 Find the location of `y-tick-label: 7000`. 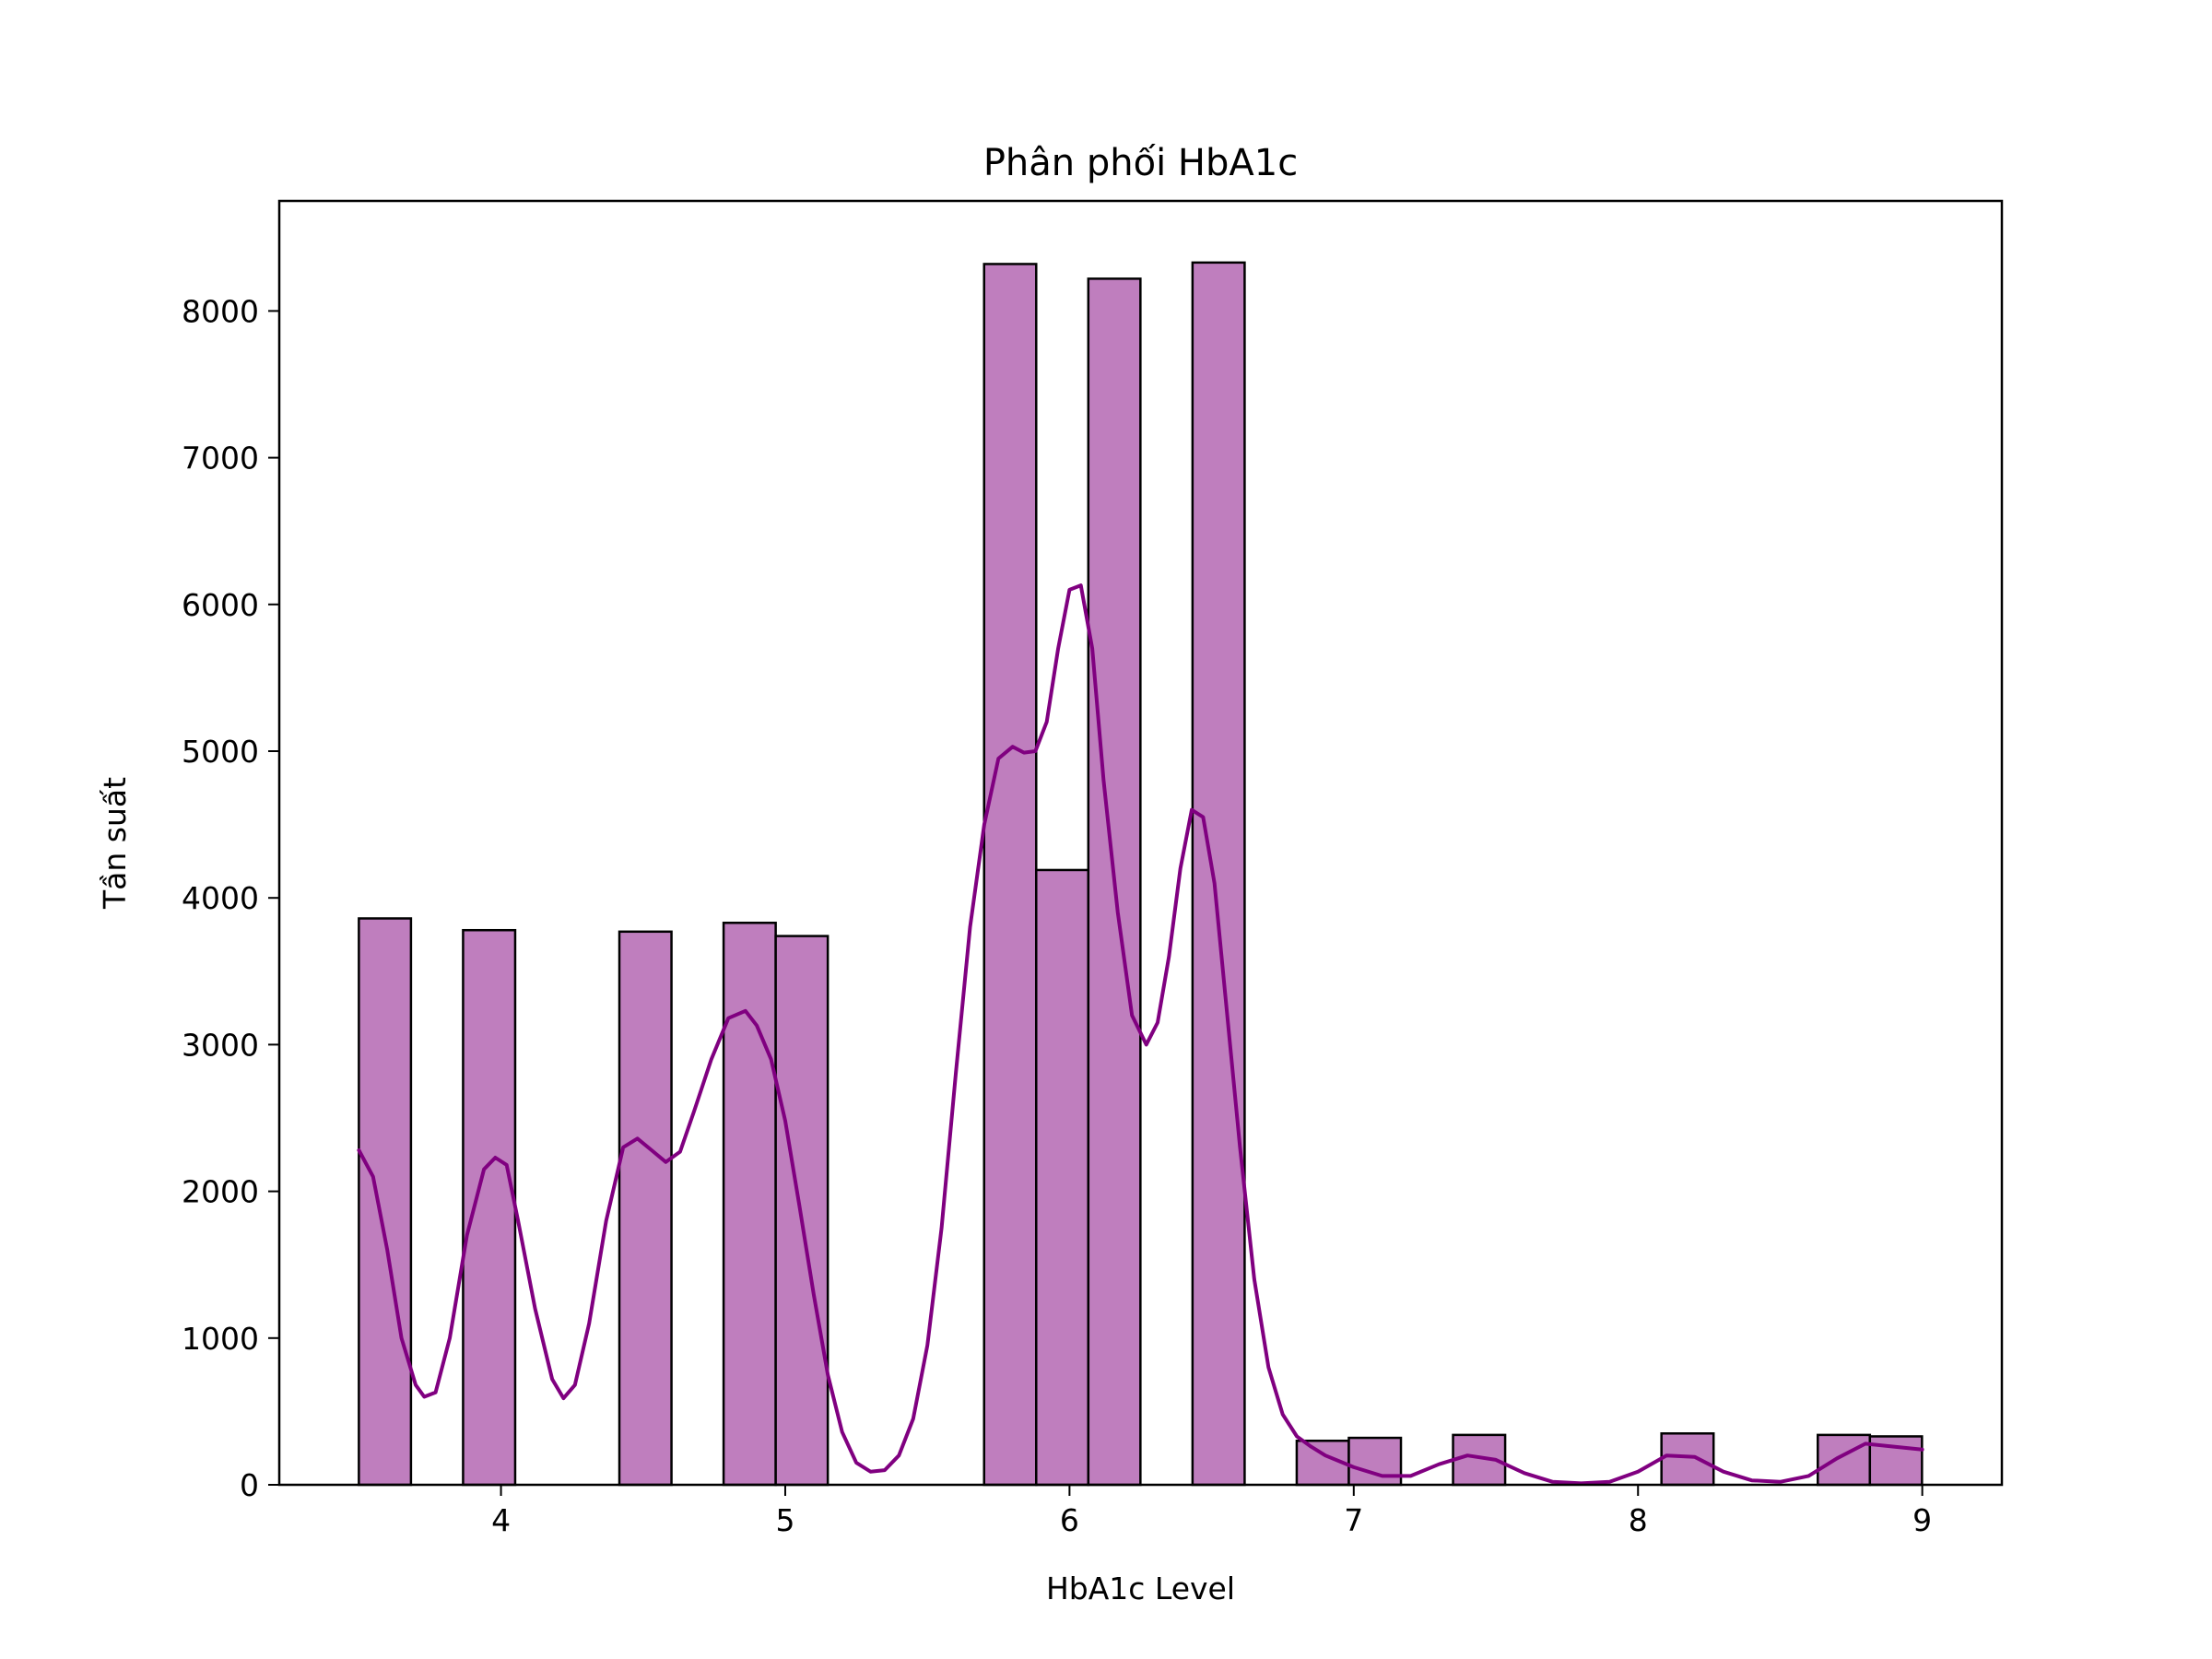

y-tick-label: 7000 is located at coordinates (220, 459).